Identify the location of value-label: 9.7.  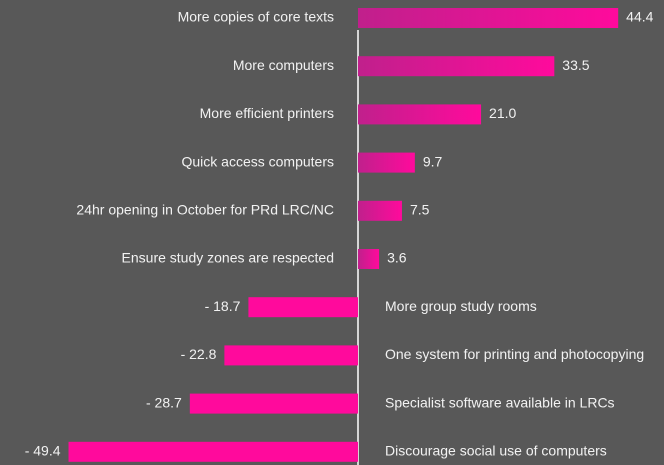
(433, 161).